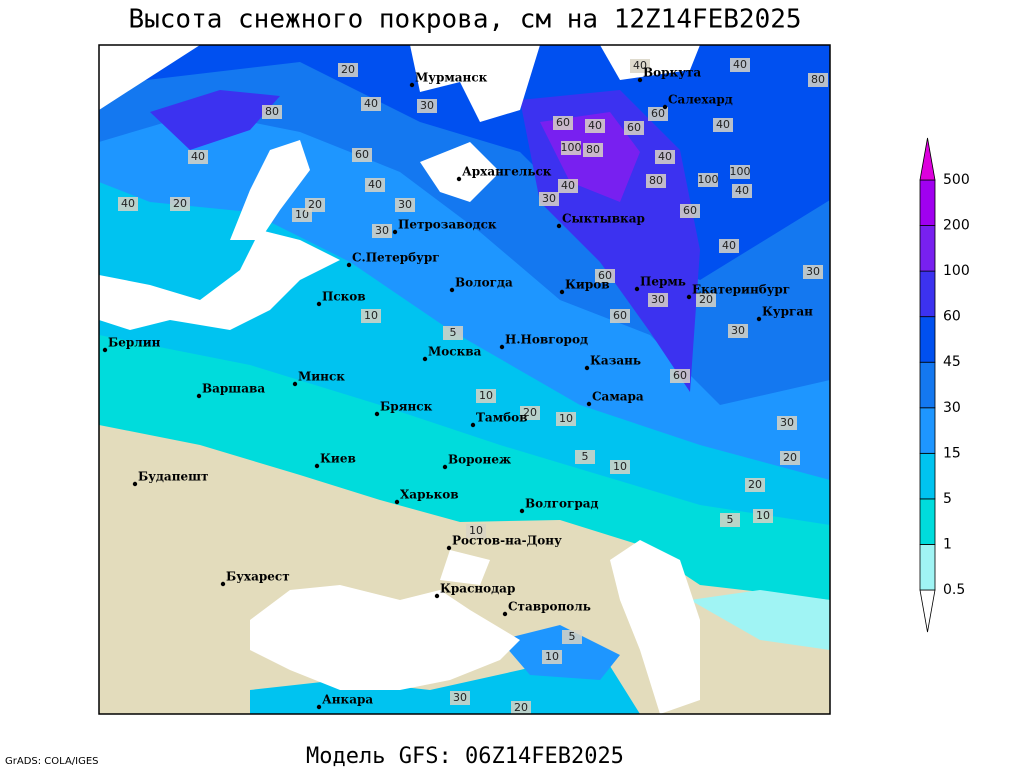  Describe the element at coordinates (447, 225) in the screenshot. I see `city-label: Петрозаводск` at that location.